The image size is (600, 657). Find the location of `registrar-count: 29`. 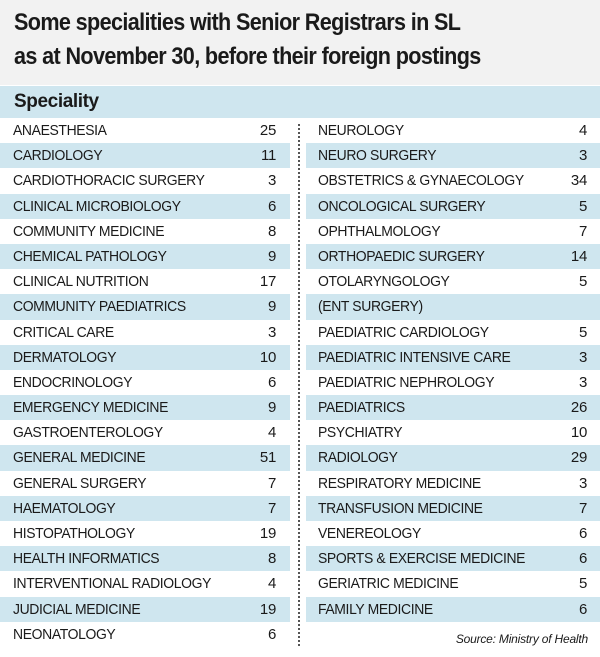

registrar-count: 29 is located at coordinates (578, 458).